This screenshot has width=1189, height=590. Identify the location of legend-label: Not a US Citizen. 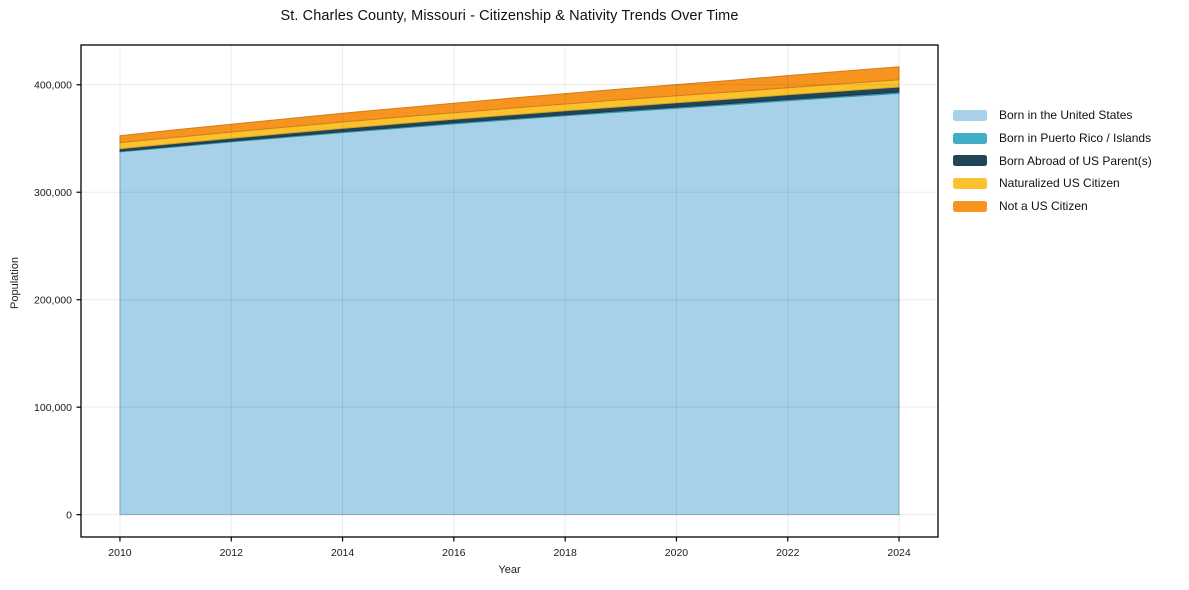
(1043, 206).